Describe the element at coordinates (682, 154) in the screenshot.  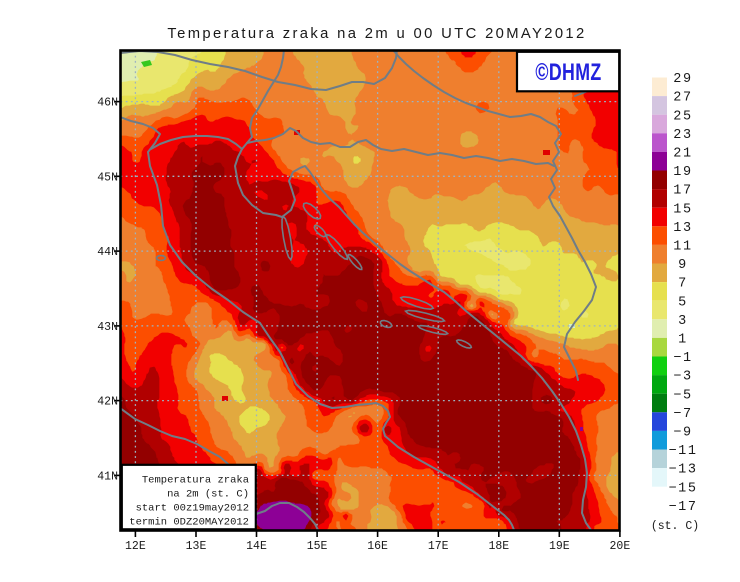
I see `svg-text: 21` at that location.